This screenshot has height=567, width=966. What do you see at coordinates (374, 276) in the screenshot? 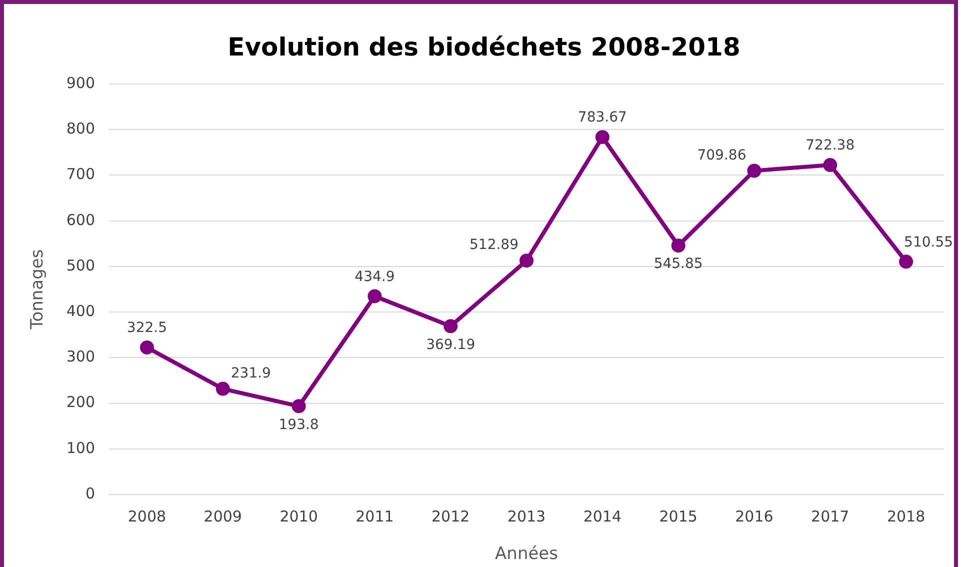
I see `data-label: 434.9` at bounding box center [374, 276].